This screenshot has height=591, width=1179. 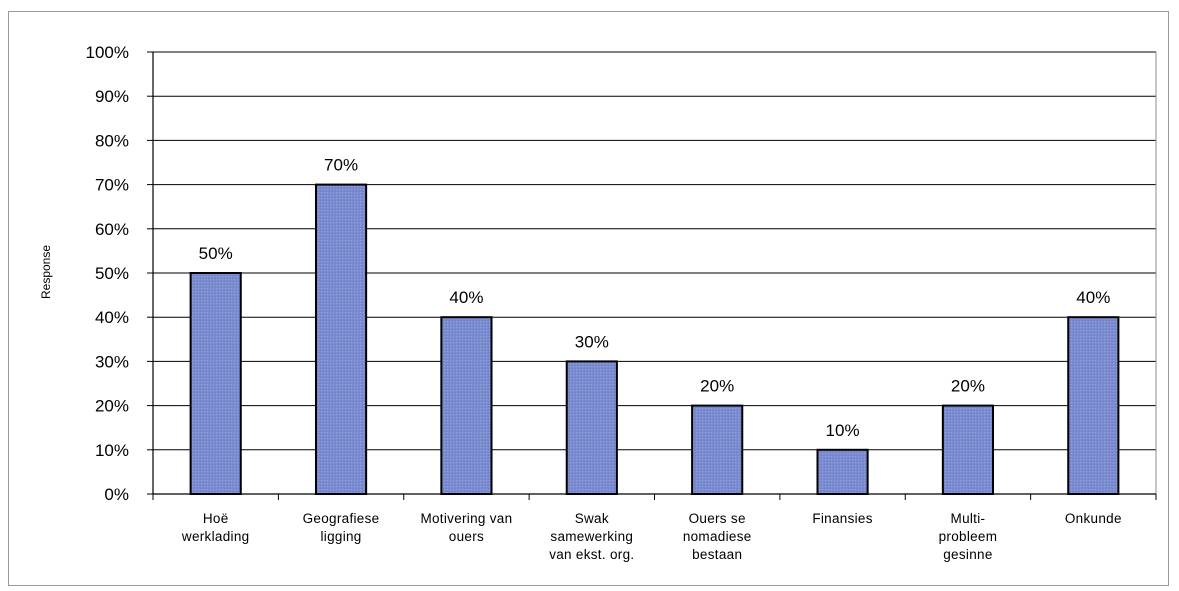 I want to click on y-tick-label: 50%, so click(x=112, y=273).